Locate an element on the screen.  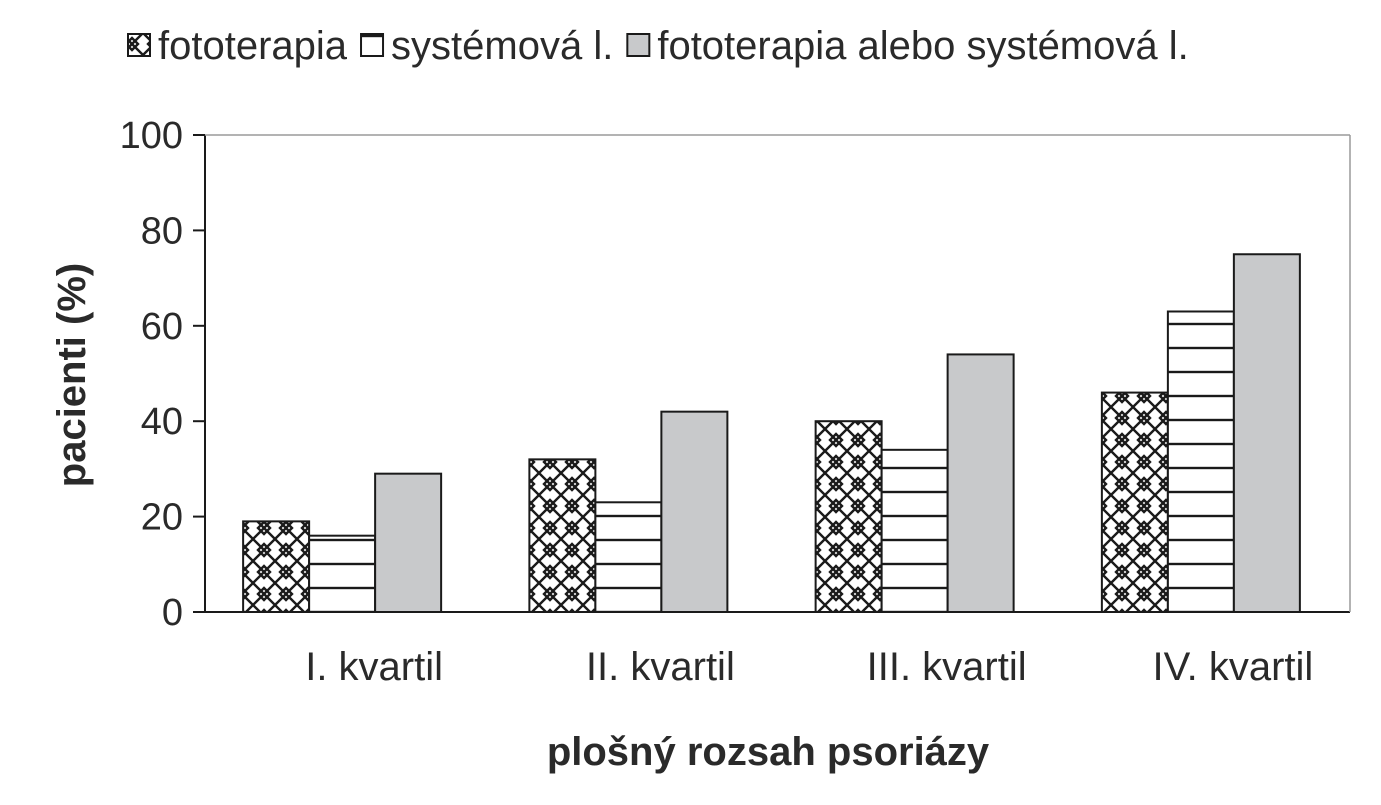
x-tick-label: IV. kvartil is located at coordinates (1232, 667).